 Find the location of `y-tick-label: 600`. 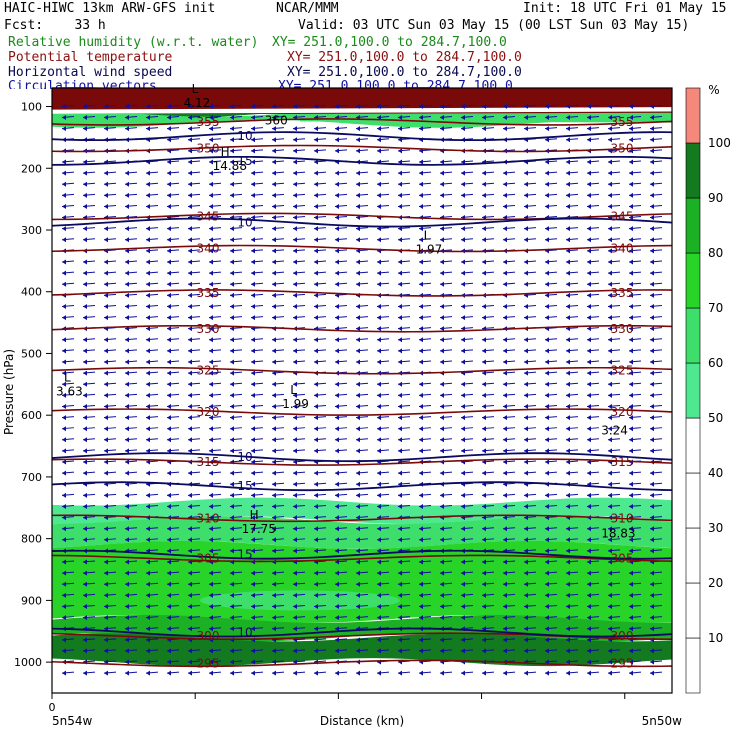

y-tick-label: 600 is located at coordinates (31, 415).